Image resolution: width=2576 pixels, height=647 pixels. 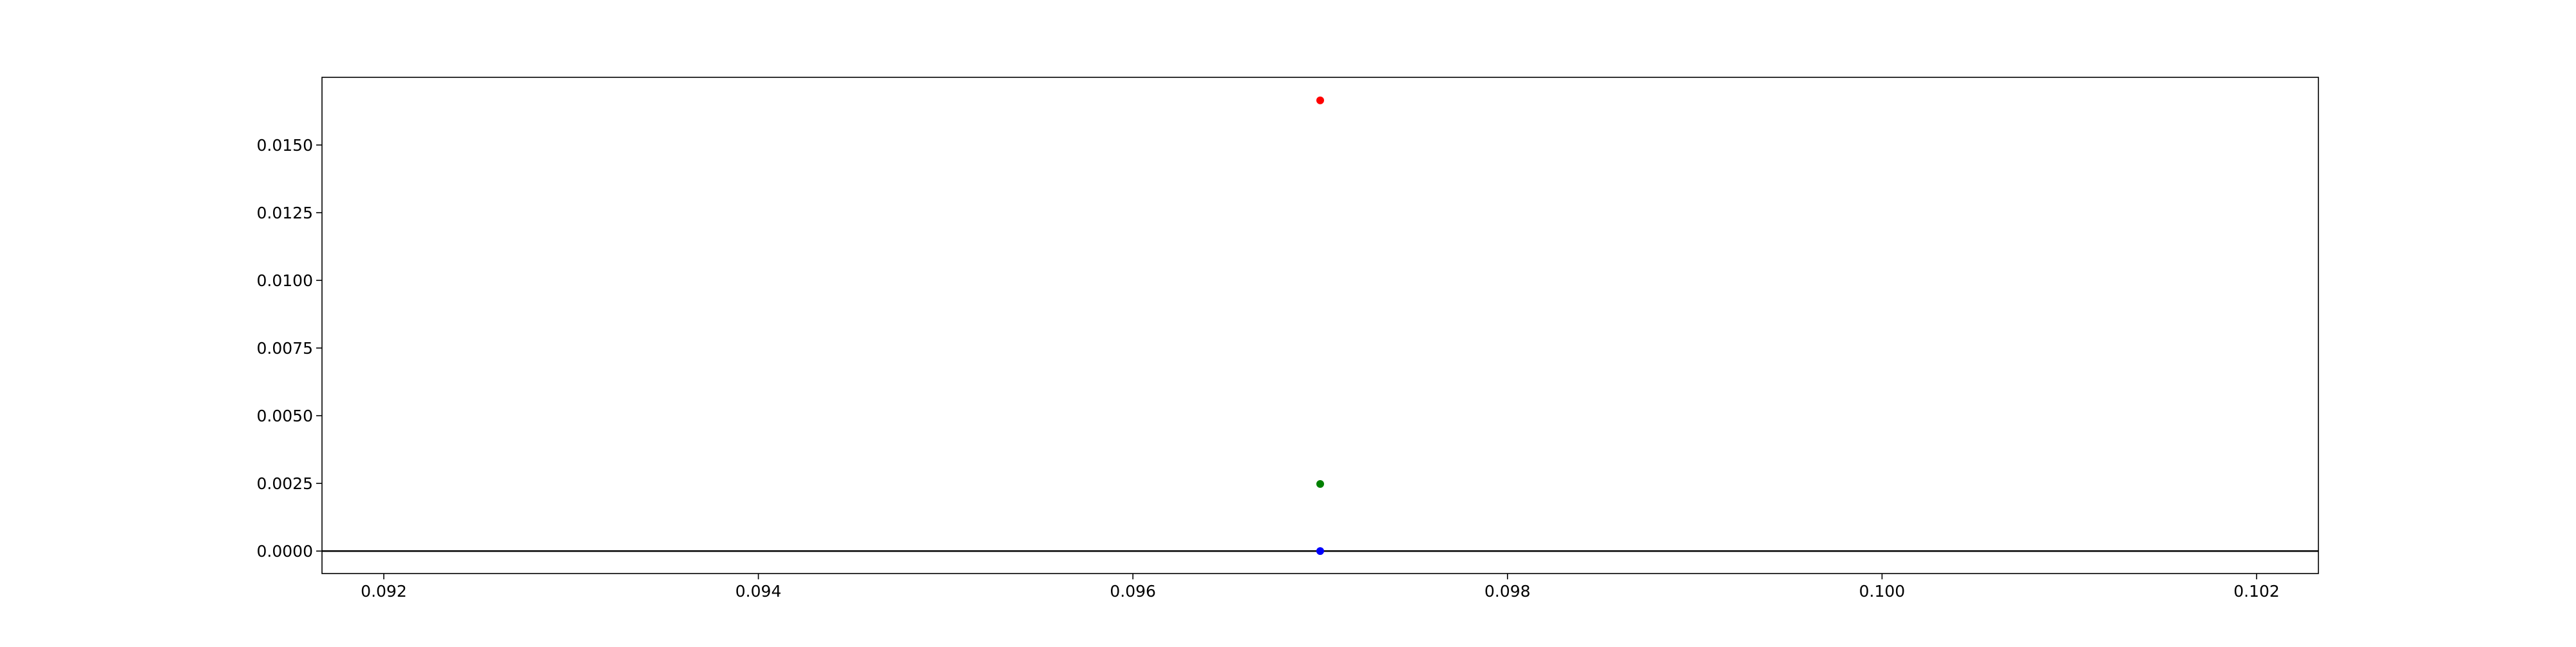 I want to click on x-axis-ticks: 0.092 0.094 0.096 0.098 0.100 0.102, so click(x=1320, y=587).